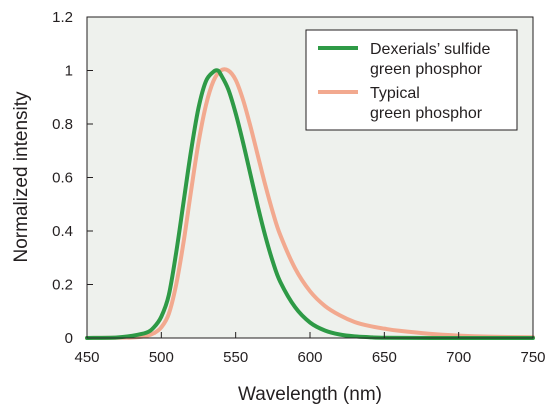  I want to click on x-axis-ticks: 450 500 550 600 650 700 750, so click(310, 349).